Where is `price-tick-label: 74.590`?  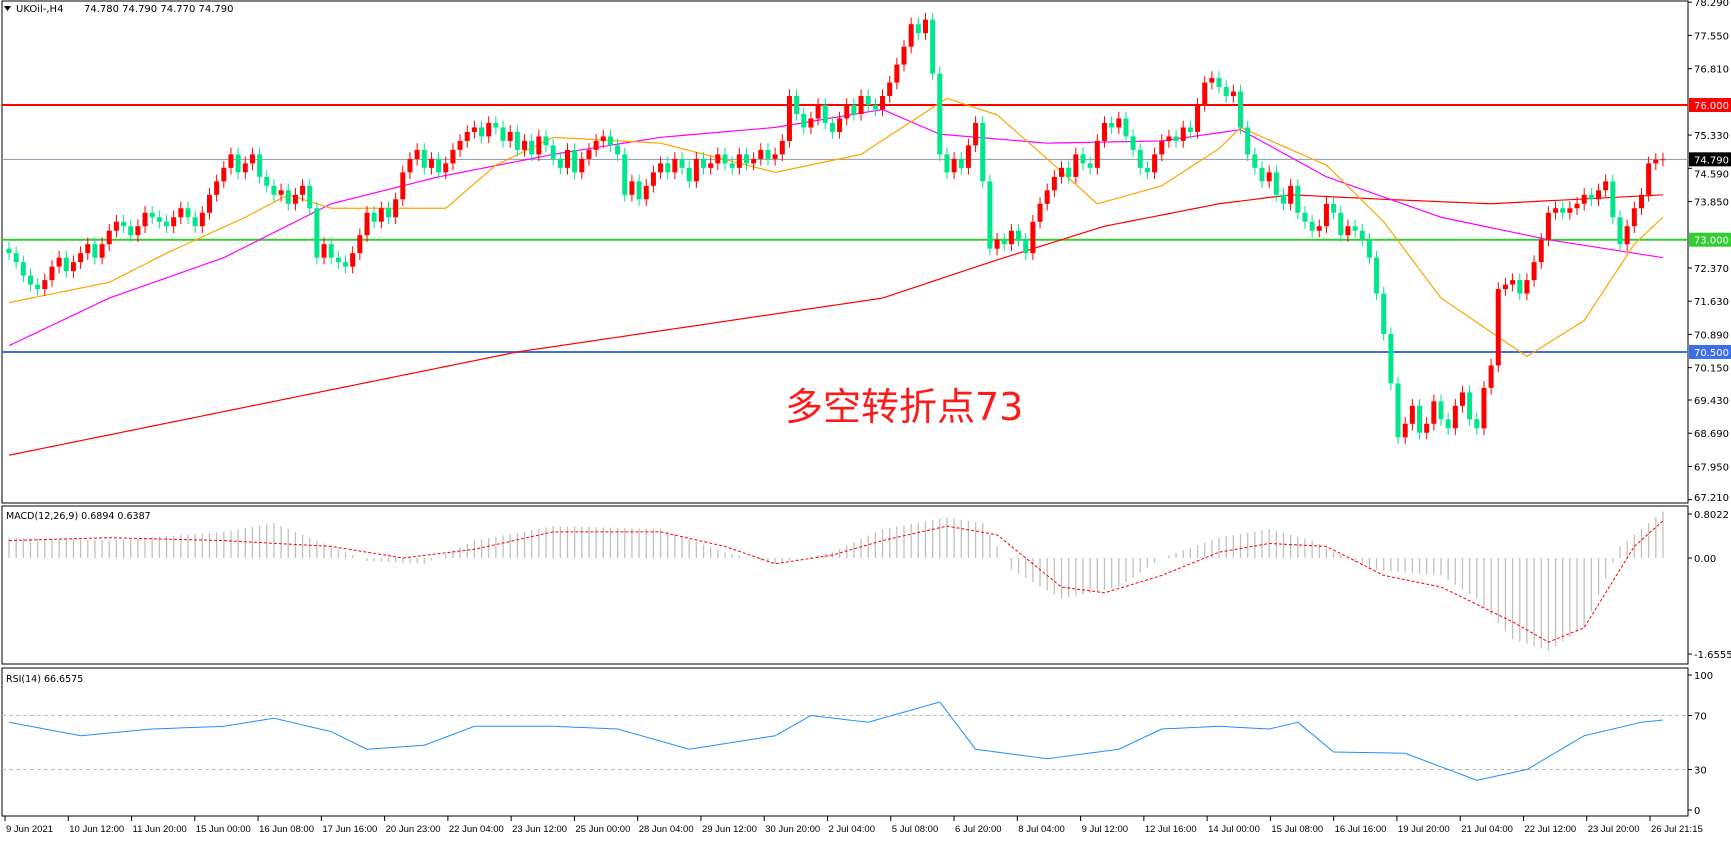
price-tick-label: 74.590 is located at coordinates (1711, 174).